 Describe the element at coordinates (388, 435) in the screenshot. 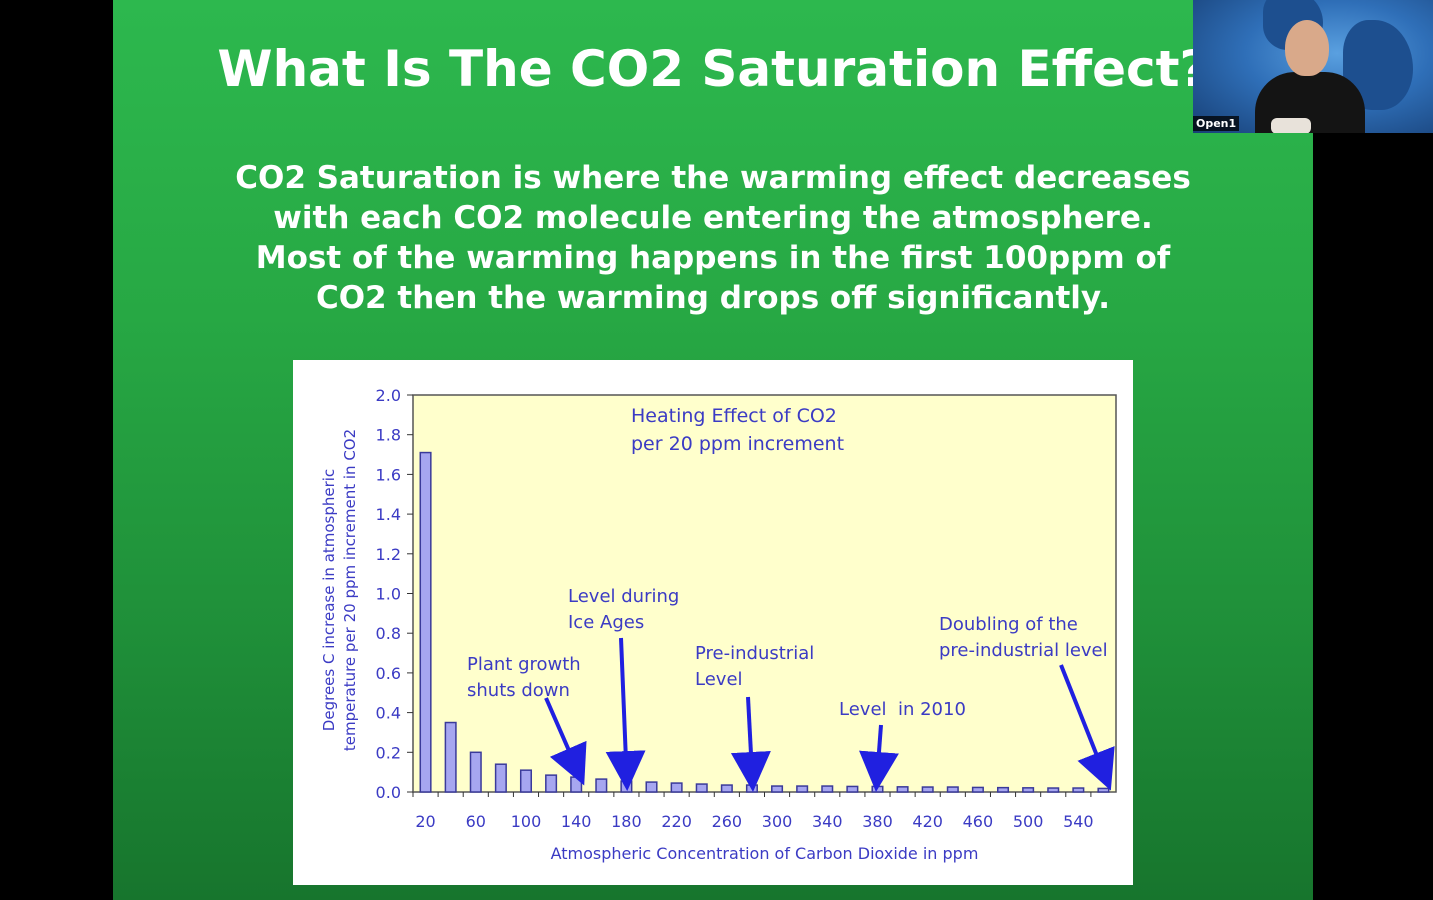

I see `y-tick-label: 1.8` at that location.